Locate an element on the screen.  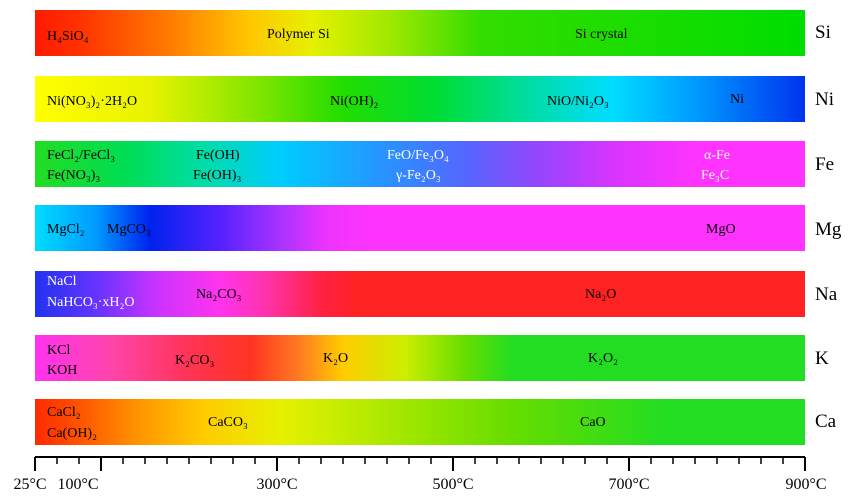
bar-na is located at coordinates (420, 294).